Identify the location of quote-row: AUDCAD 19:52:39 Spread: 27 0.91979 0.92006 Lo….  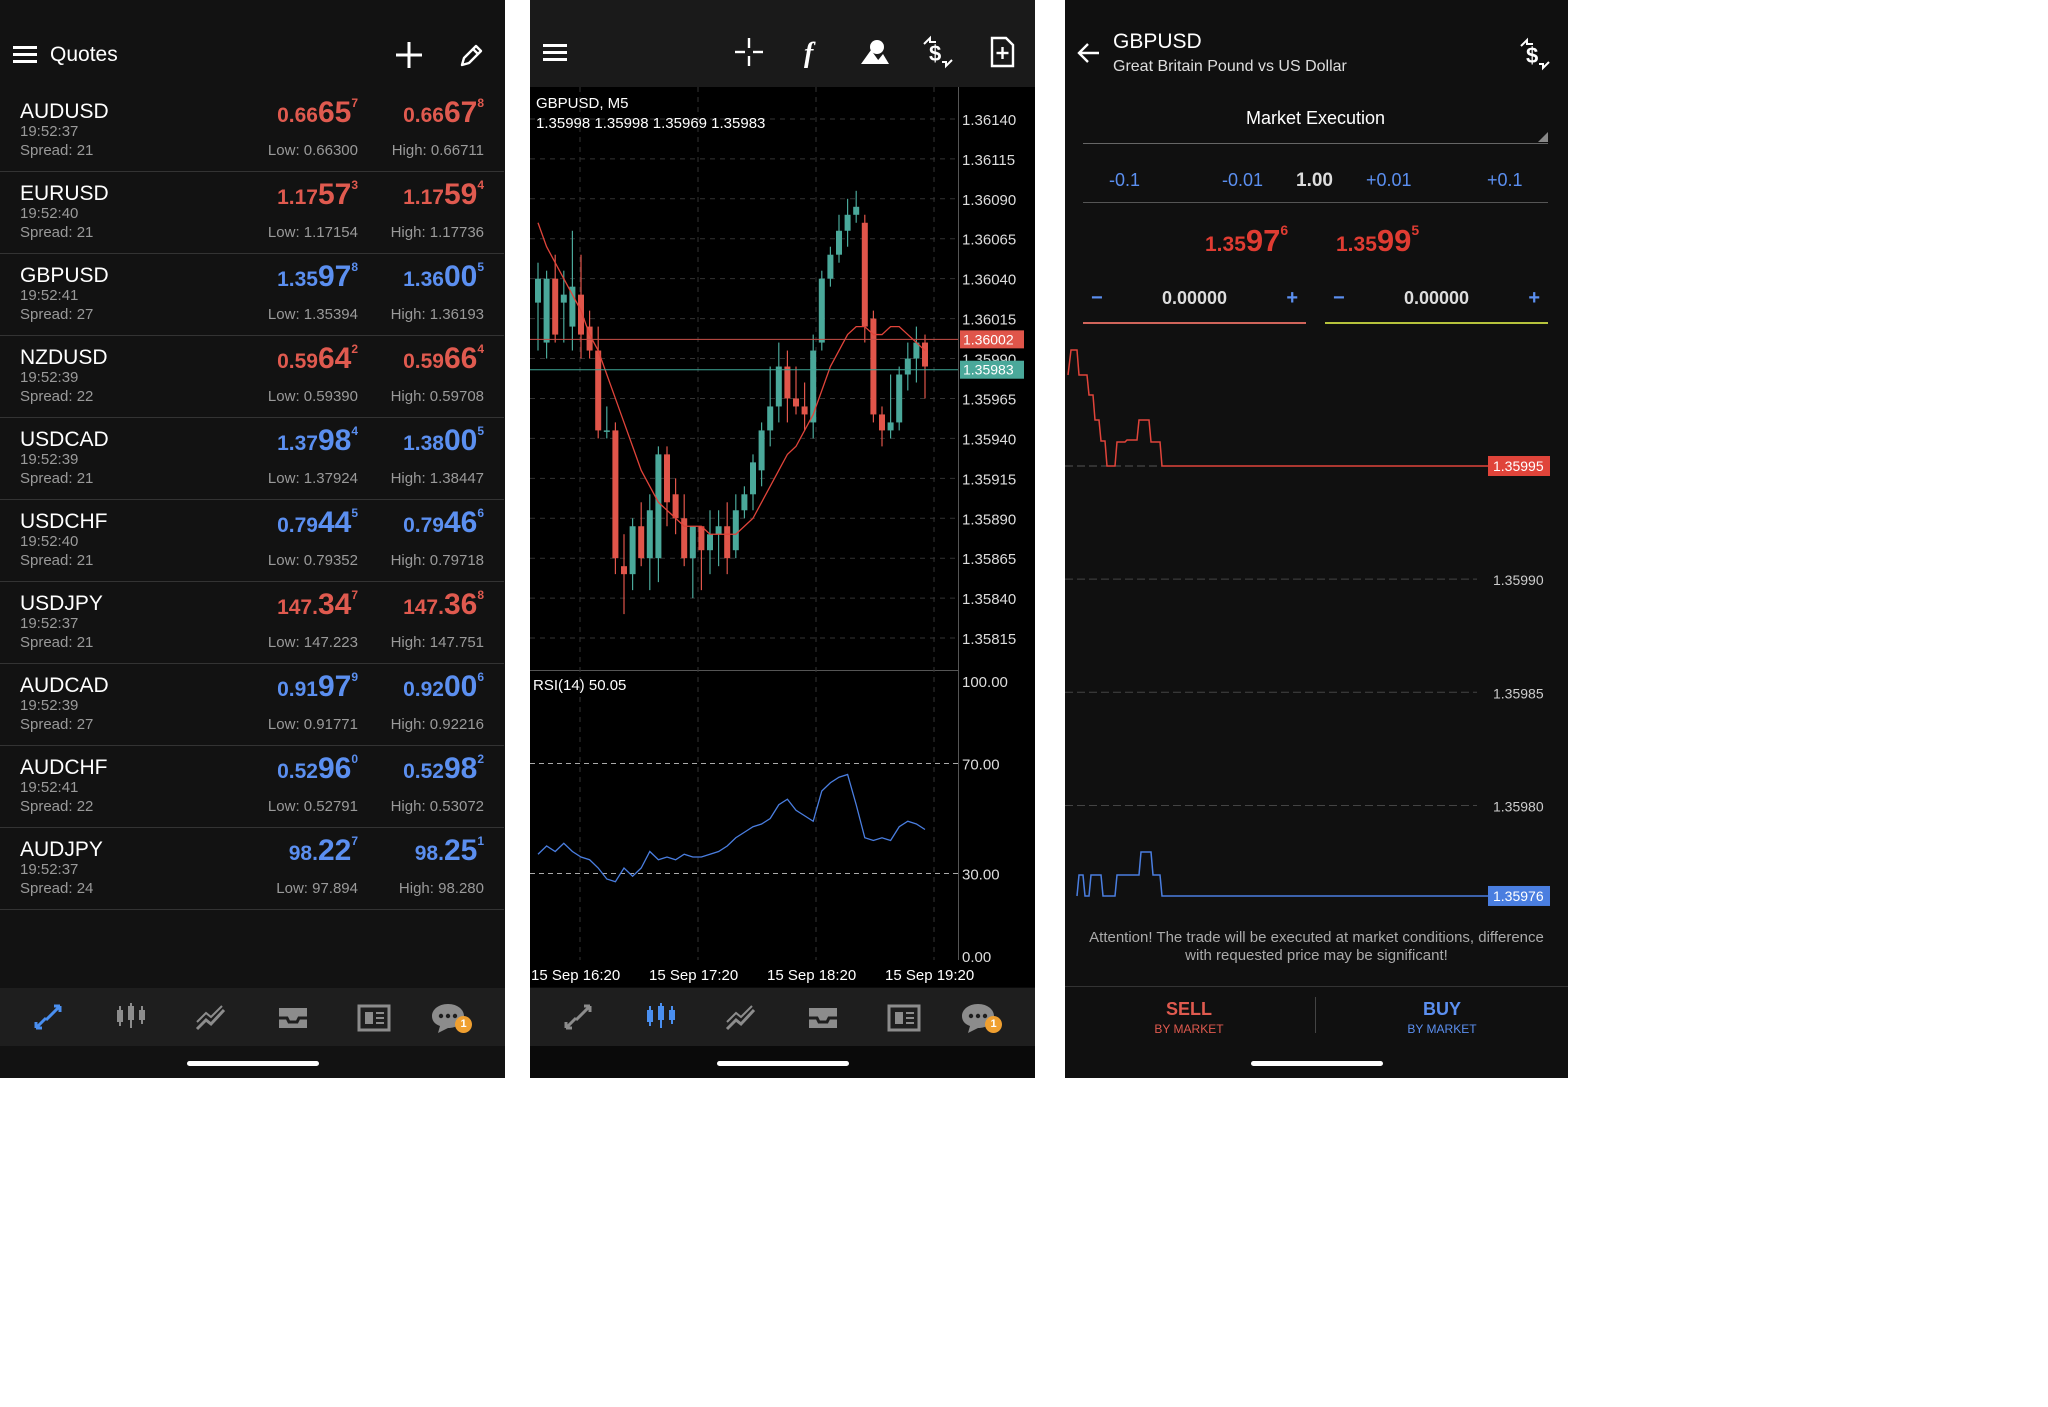
(252, 705).